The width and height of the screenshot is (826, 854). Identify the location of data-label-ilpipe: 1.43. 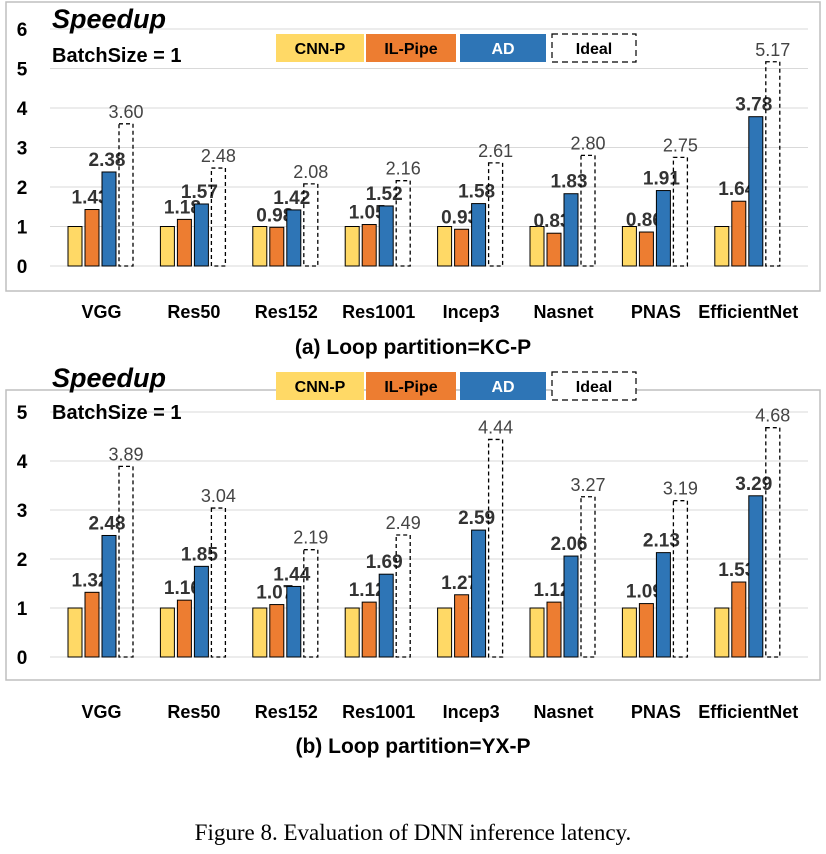
(90, 198).